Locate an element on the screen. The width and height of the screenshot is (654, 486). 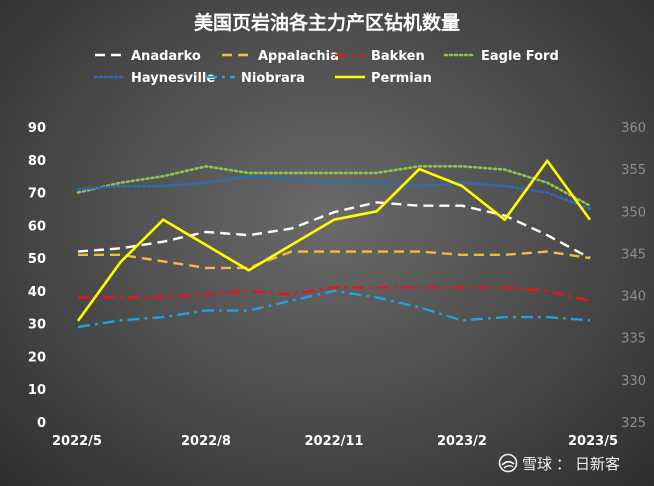
watermark-author: 日新客 is located at coordinates (598, 463).